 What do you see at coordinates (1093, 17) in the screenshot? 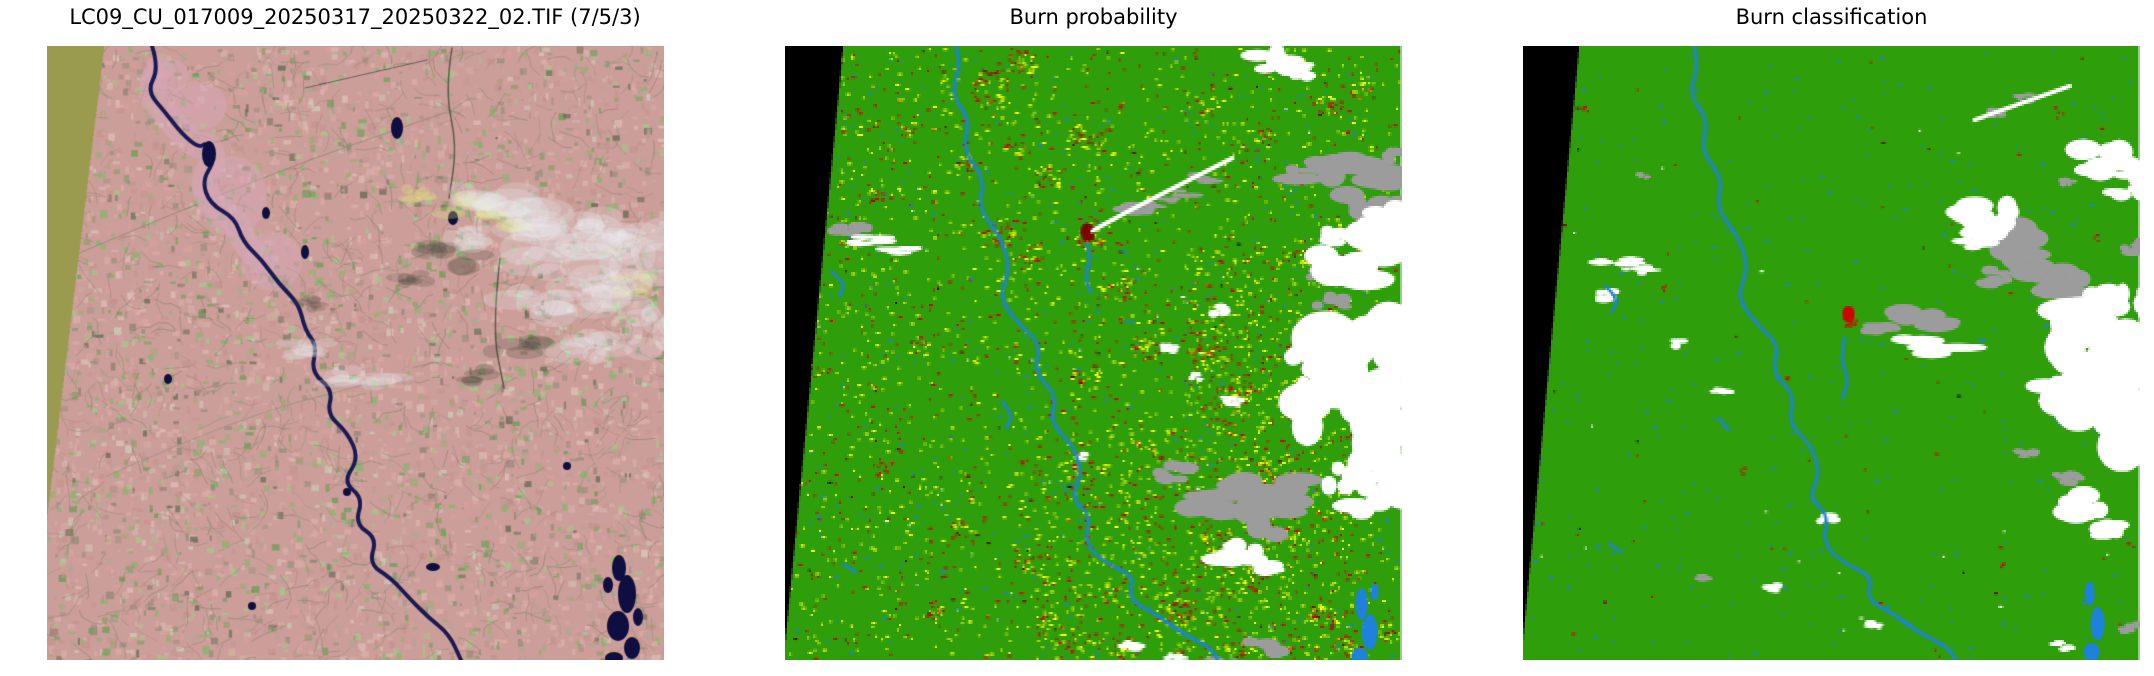
I see `burn-probability-panel-title: Burn probability` at bounding box center [1093, 17].